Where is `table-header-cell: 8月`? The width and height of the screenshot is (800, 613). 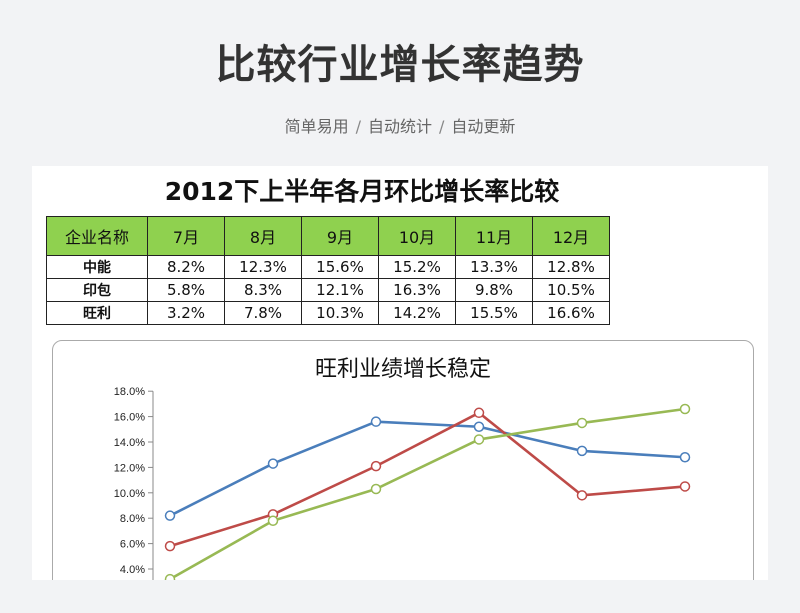 table-header-cell: 8月 is located at coordinates (263, 236).